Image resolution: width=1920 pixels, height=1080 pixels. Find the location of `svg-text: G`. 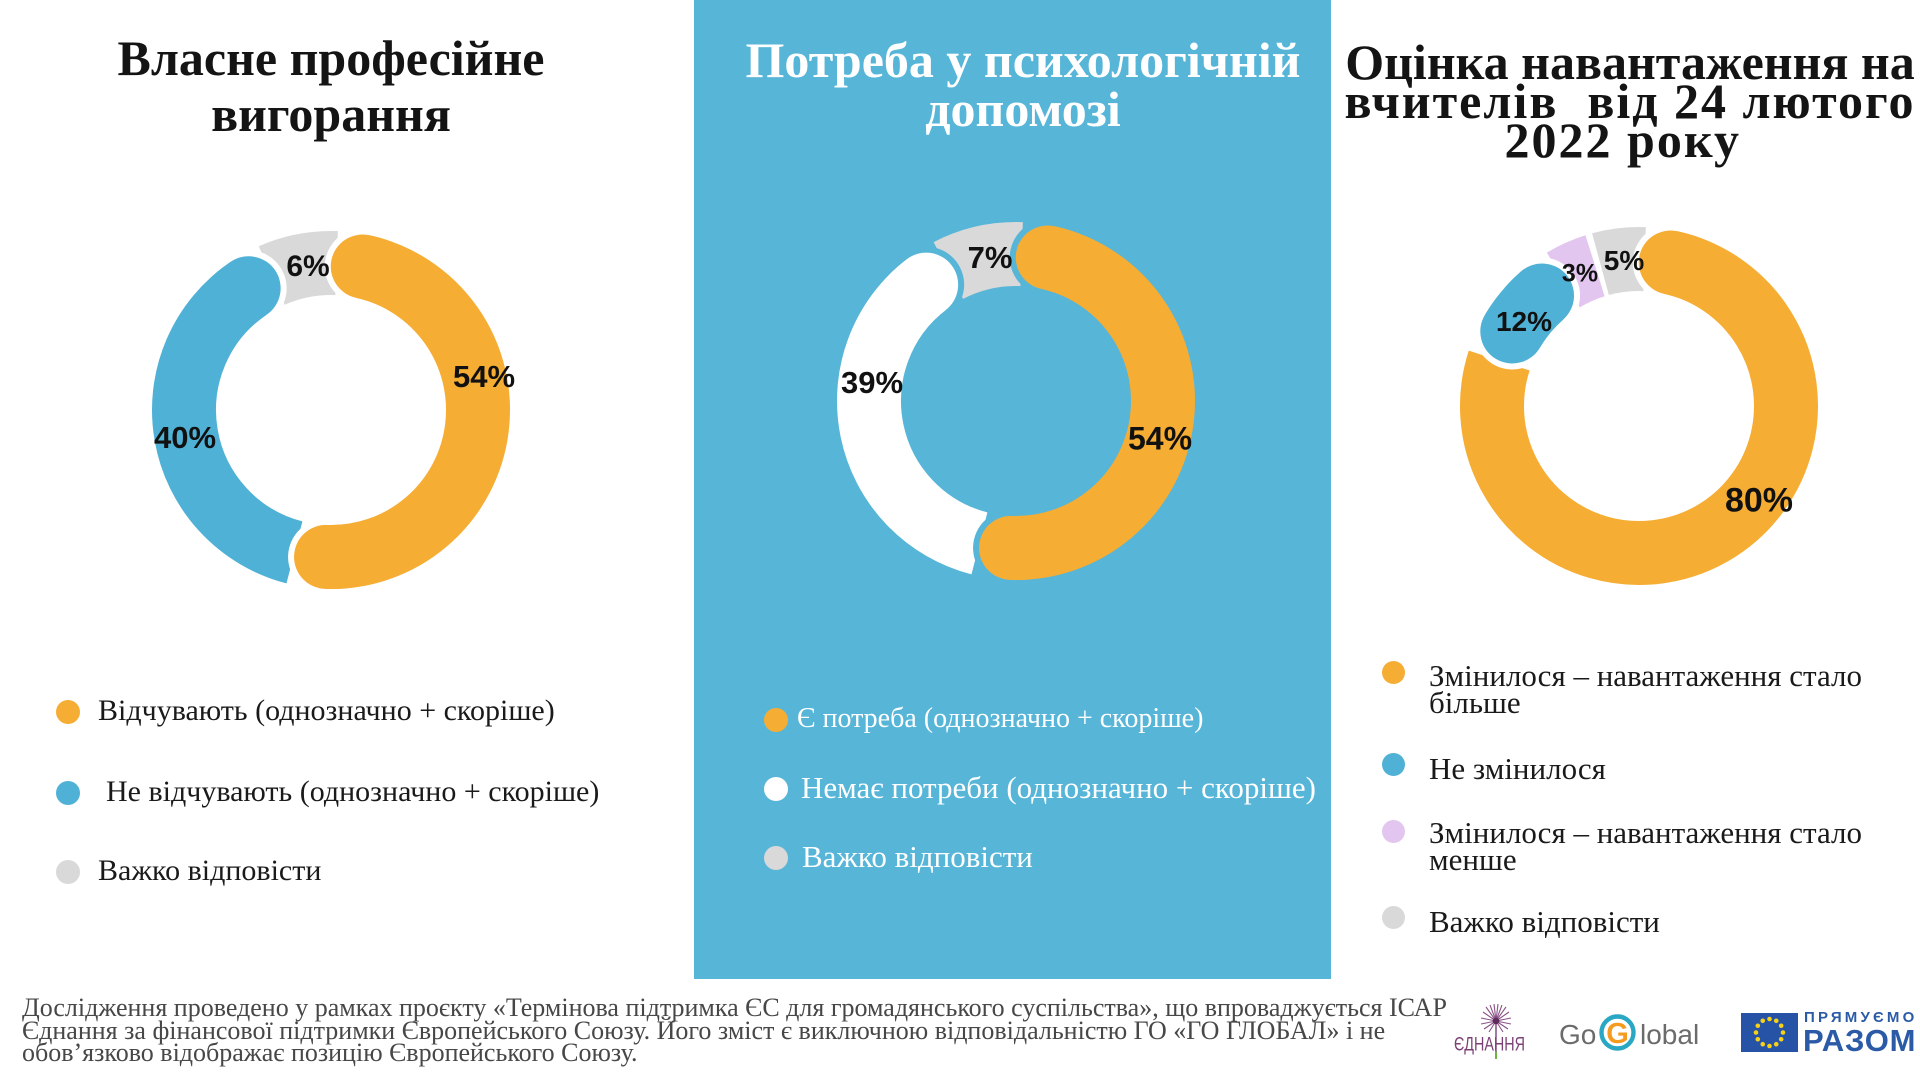

svg-text: G is located at coordinates (1617, 1034).